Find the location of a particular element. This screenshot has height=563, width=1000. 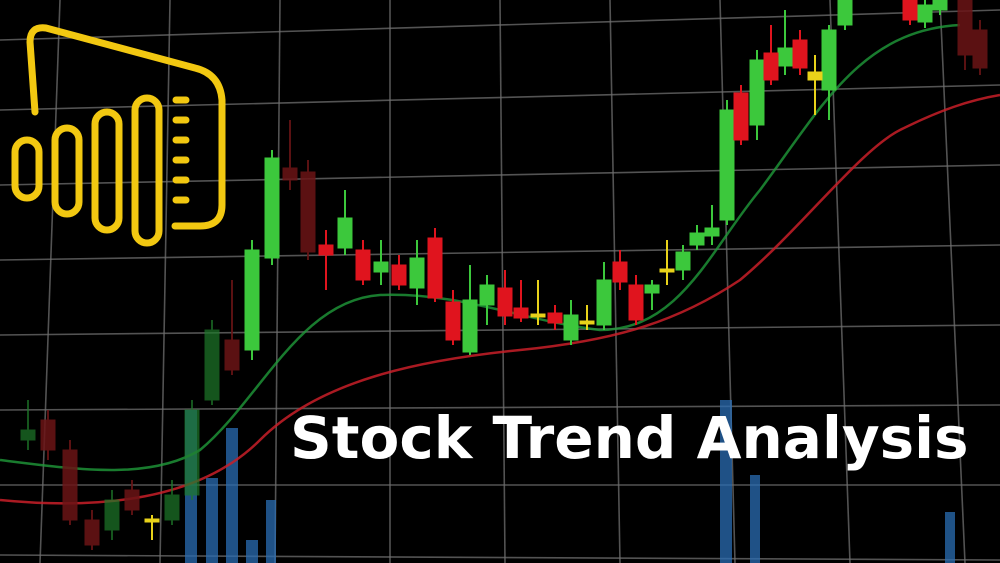

logo is located at coordinates (118, 135).